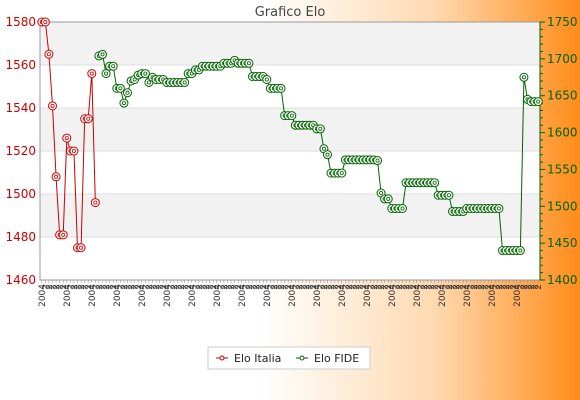  What do you see at coordinates (20, 65) in the screenshot?
I see `left-tick-label: 1560` at bounding box center [20, 65].